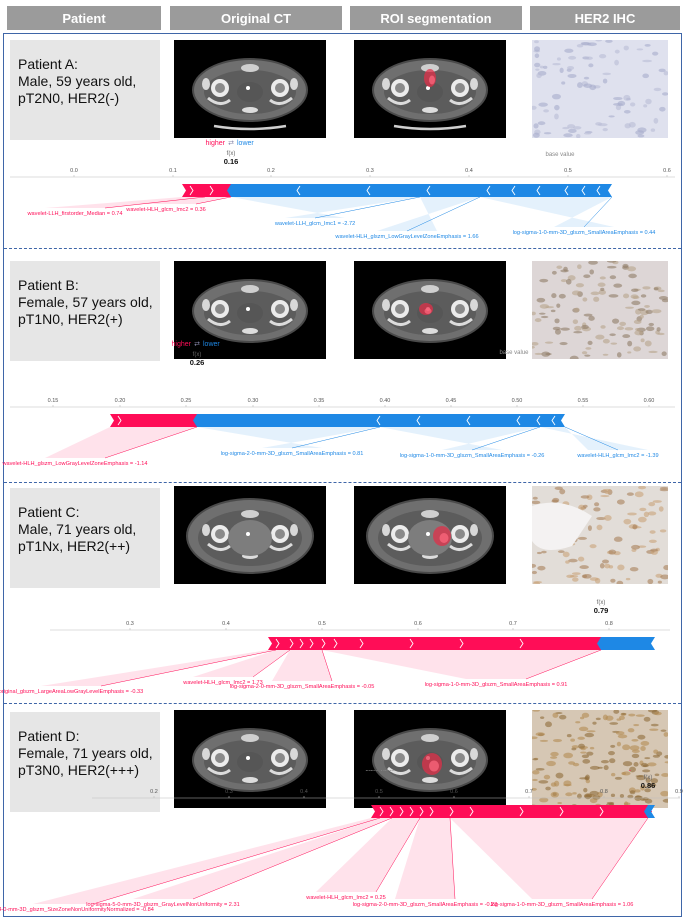 The width and height of the screenshot is (685, 921). What do you see at coordinates (633, 770) in the screenshot?
I see `higher-label: higher` at bounding box center [633, 770].